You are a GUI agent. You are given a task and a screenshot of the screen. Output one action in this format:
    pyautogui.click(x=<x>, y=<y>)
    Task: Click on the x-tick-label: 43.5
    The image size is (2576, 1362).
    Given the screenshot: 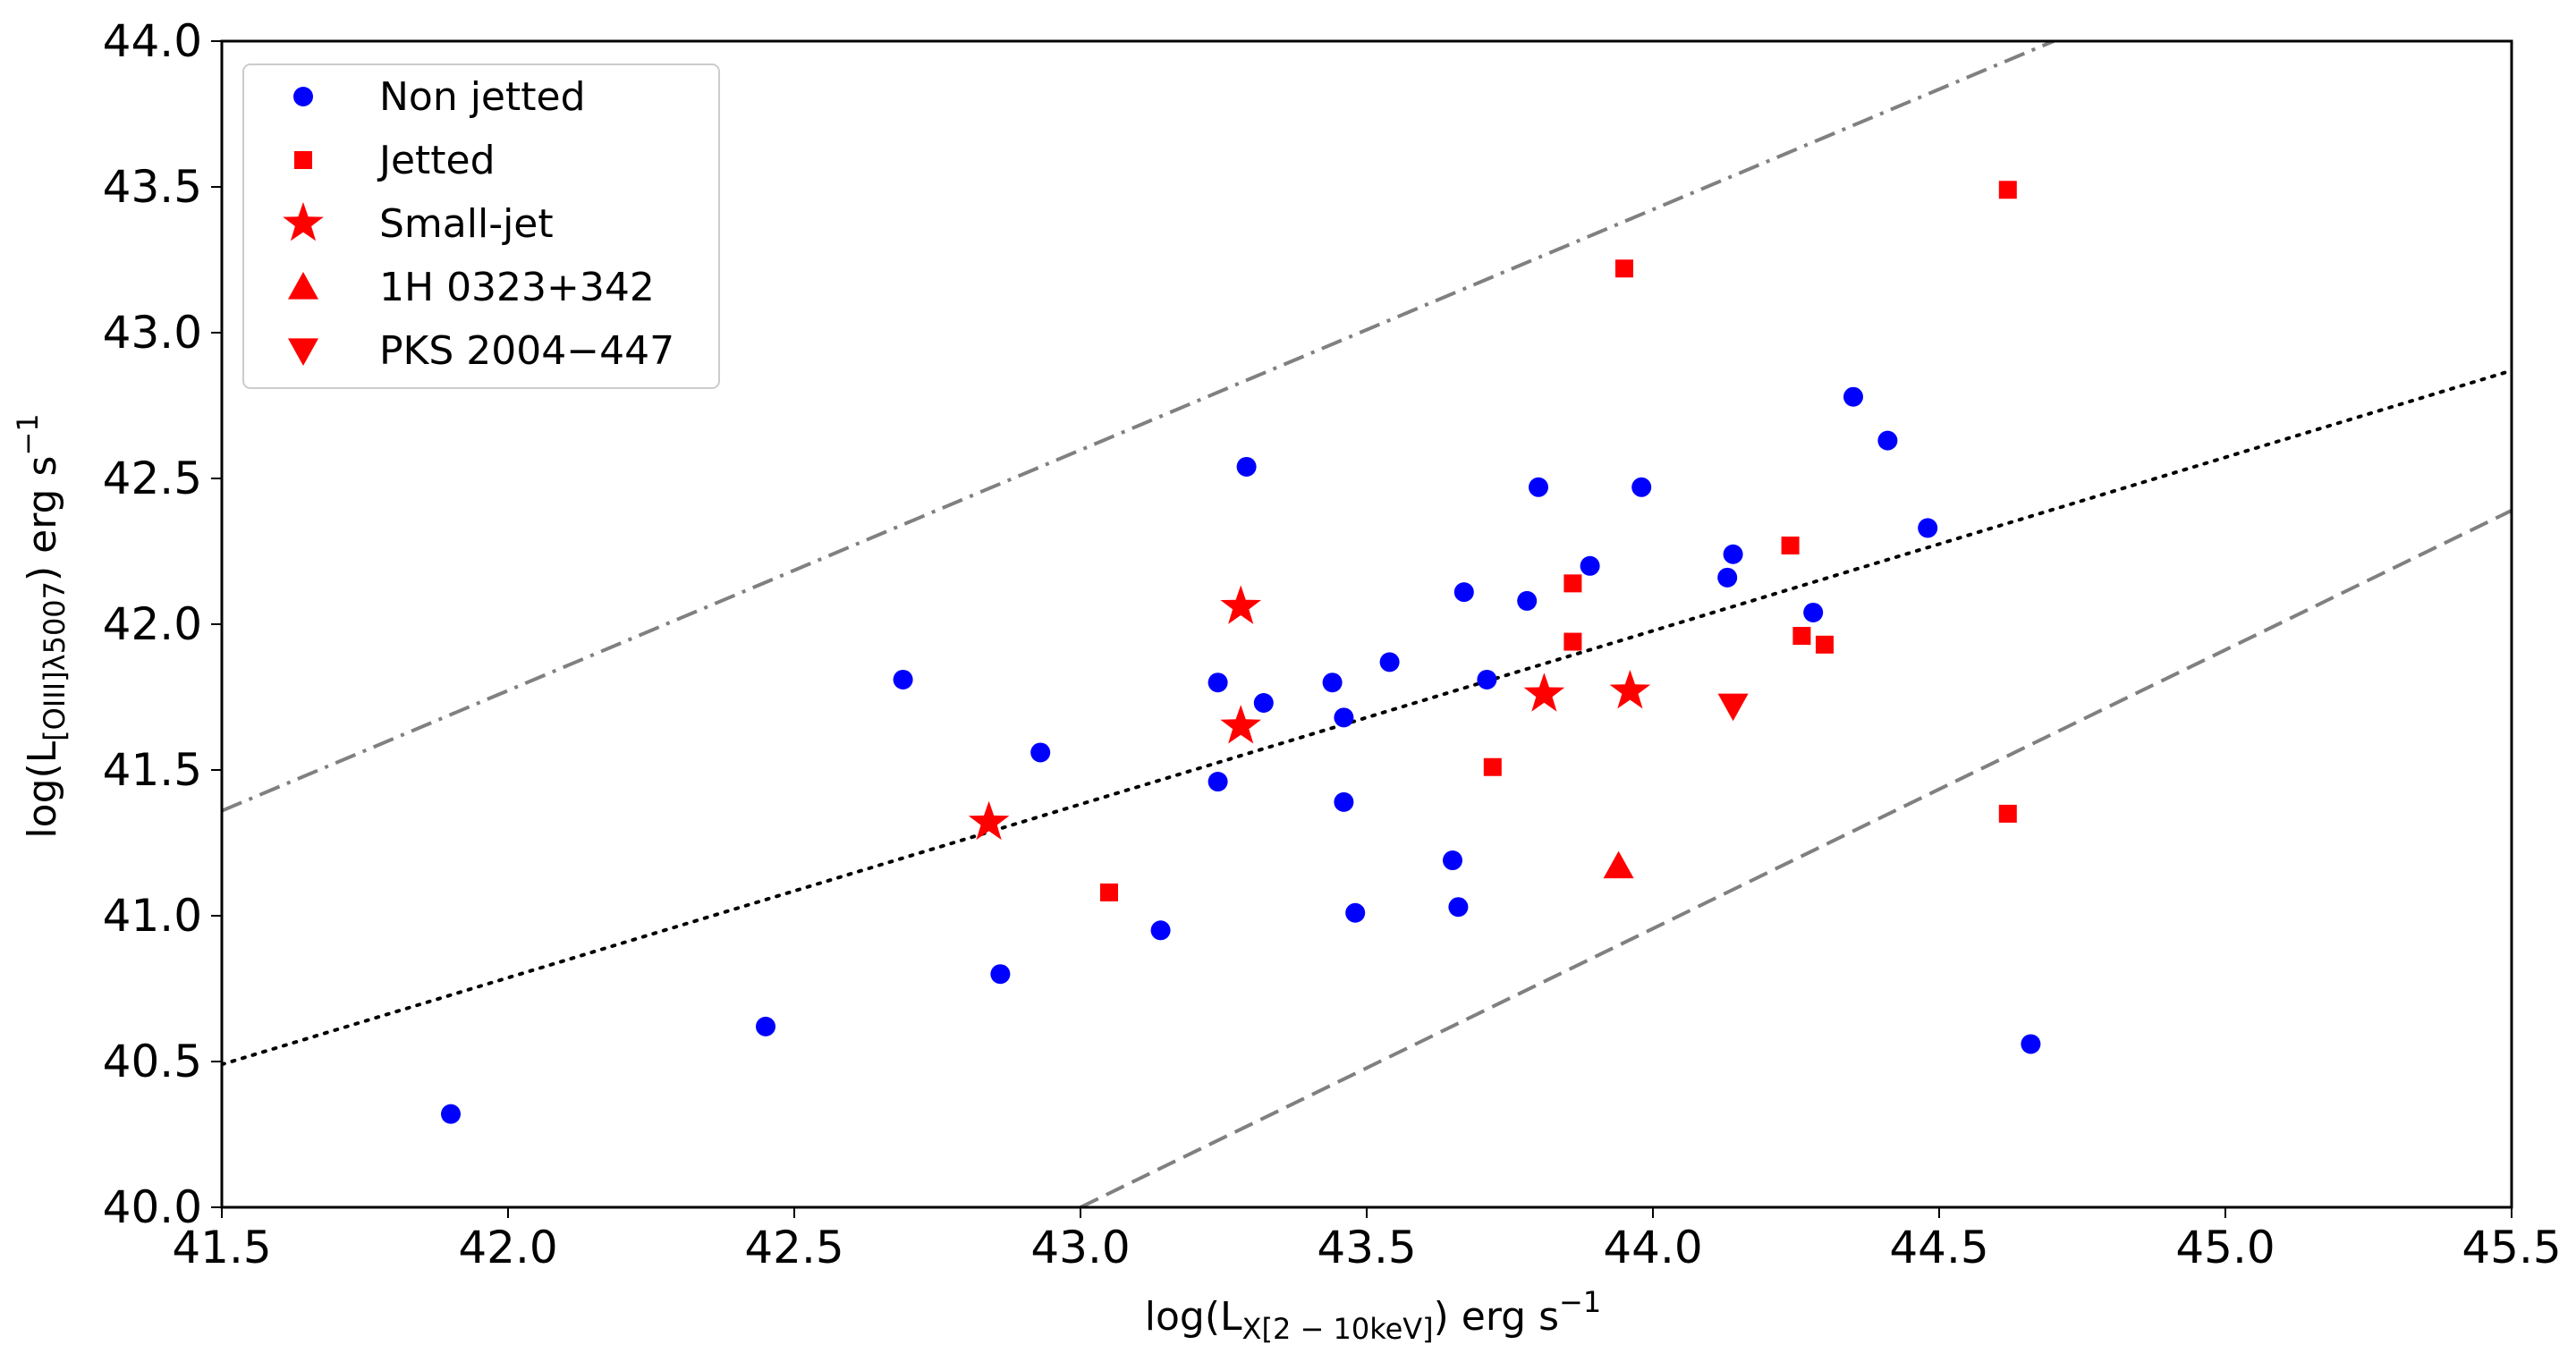 What is the action you would take?
    pyautogui.click(x=1366, y=1247)
    